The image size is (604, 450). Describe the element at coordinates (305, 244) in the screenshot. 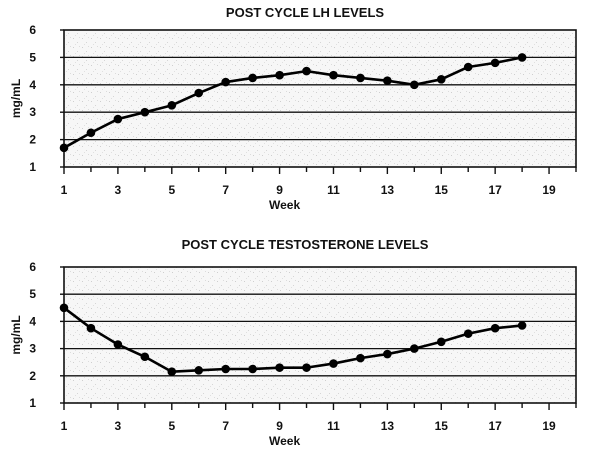

I see `chart-title: POST CYCLE TESTOSTERONE LEVELS` at that location.